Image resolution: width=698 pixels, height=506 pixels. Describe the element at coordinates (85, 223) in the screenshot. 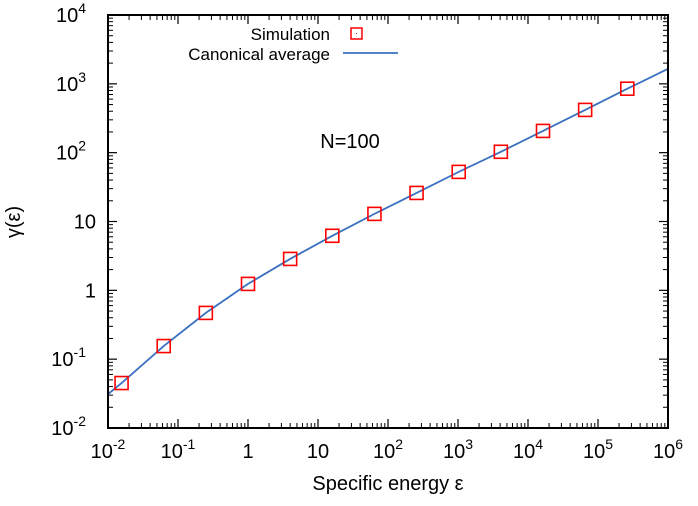

I see `y-tick-label: 10` at that location.